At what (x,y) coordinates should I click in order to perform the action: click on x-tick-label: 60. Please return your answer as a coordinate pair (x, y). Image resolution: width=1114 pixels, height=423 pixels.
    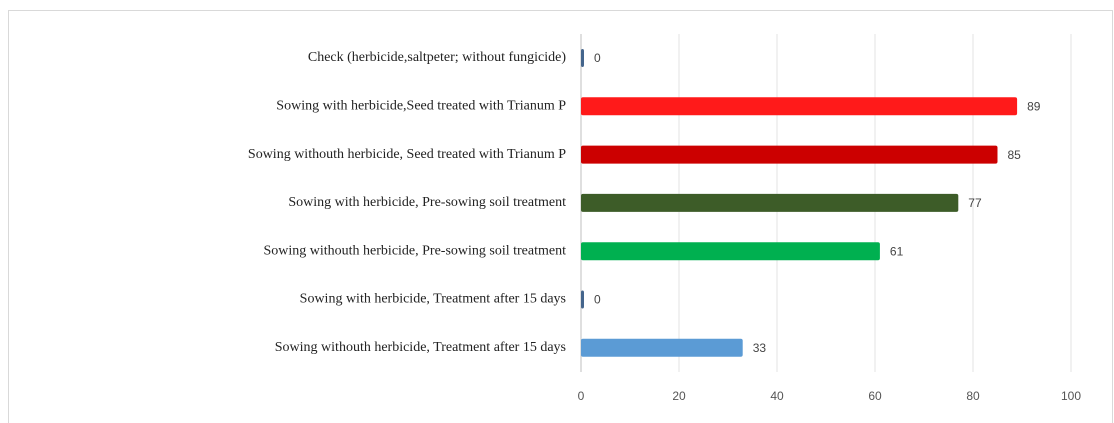
    Looking at the image, I should click on (875, 396).